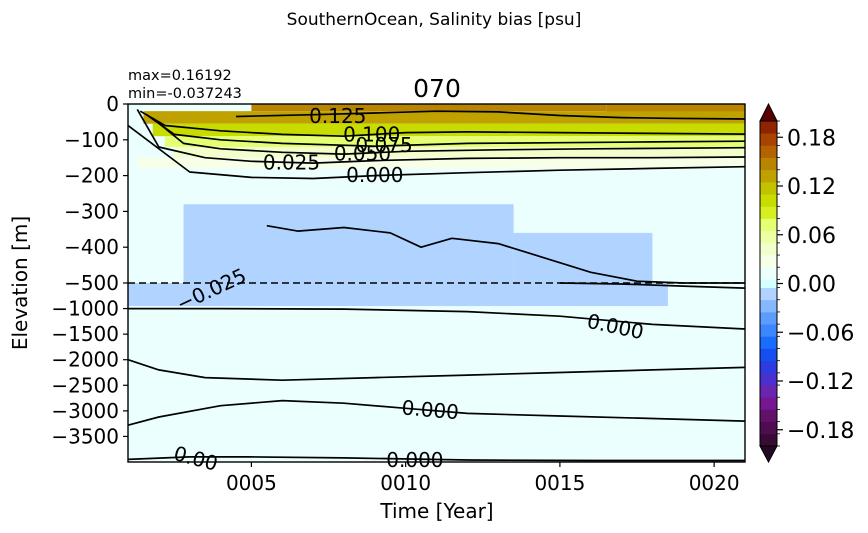  Describe the element at coordinates (820, 431) in the screenshot. I see `colorbar-tick-label: −0.18` at that location.